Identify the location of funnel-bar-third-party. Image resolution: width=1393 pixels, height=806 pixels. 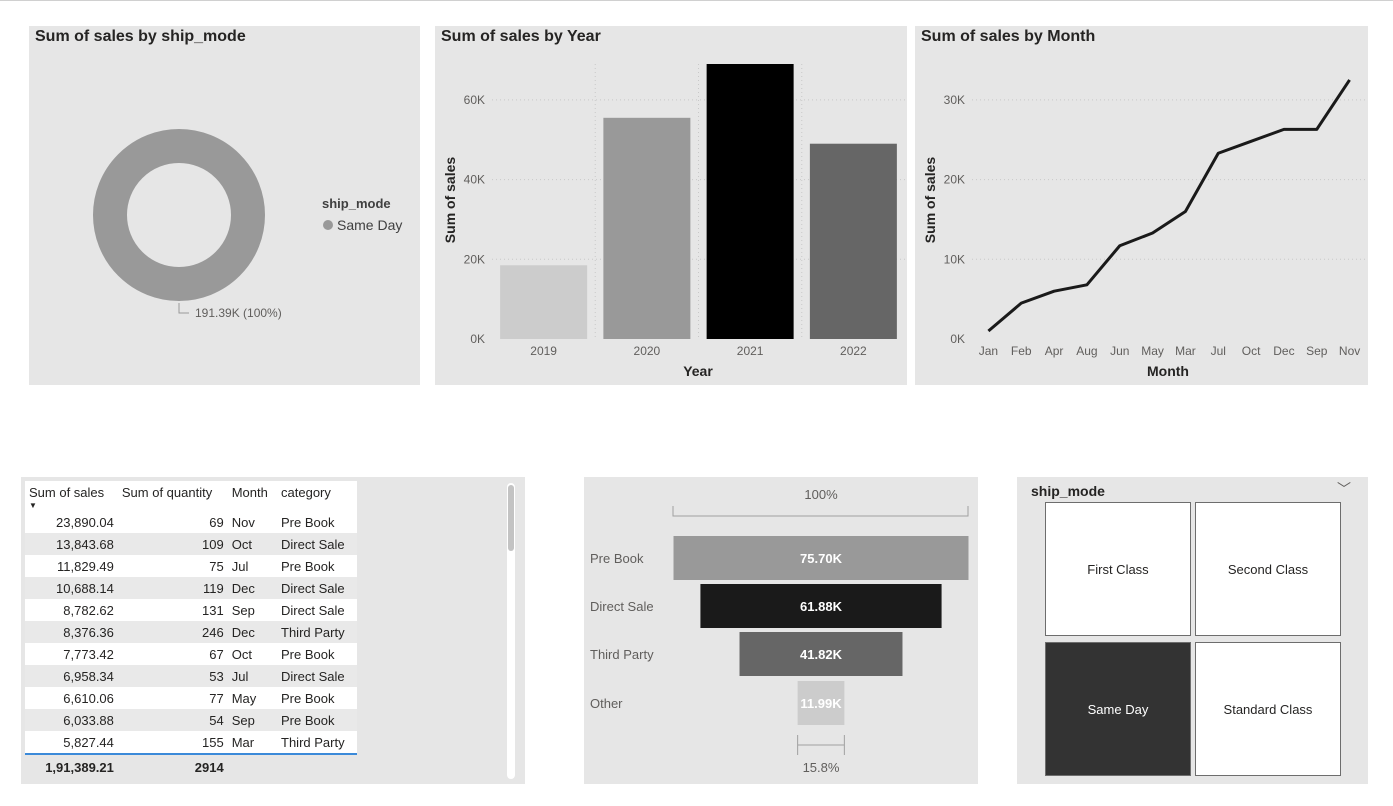
(821, 654).